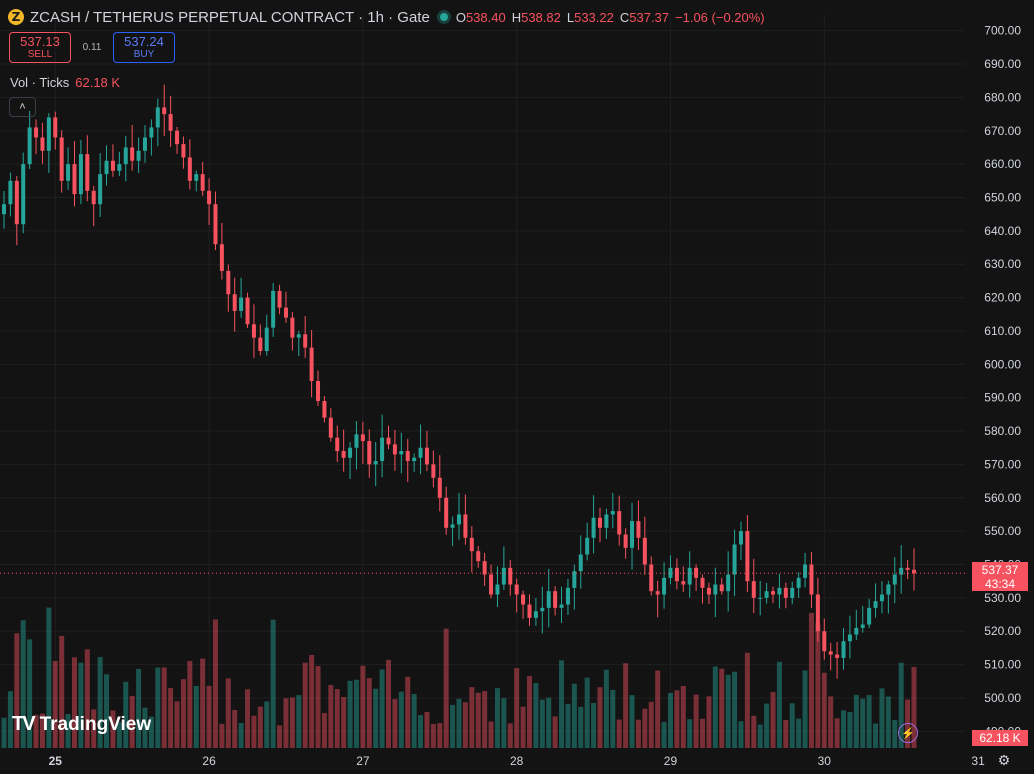  I want to click on current-volume-label: 62.18 K, so click(1000, 738).